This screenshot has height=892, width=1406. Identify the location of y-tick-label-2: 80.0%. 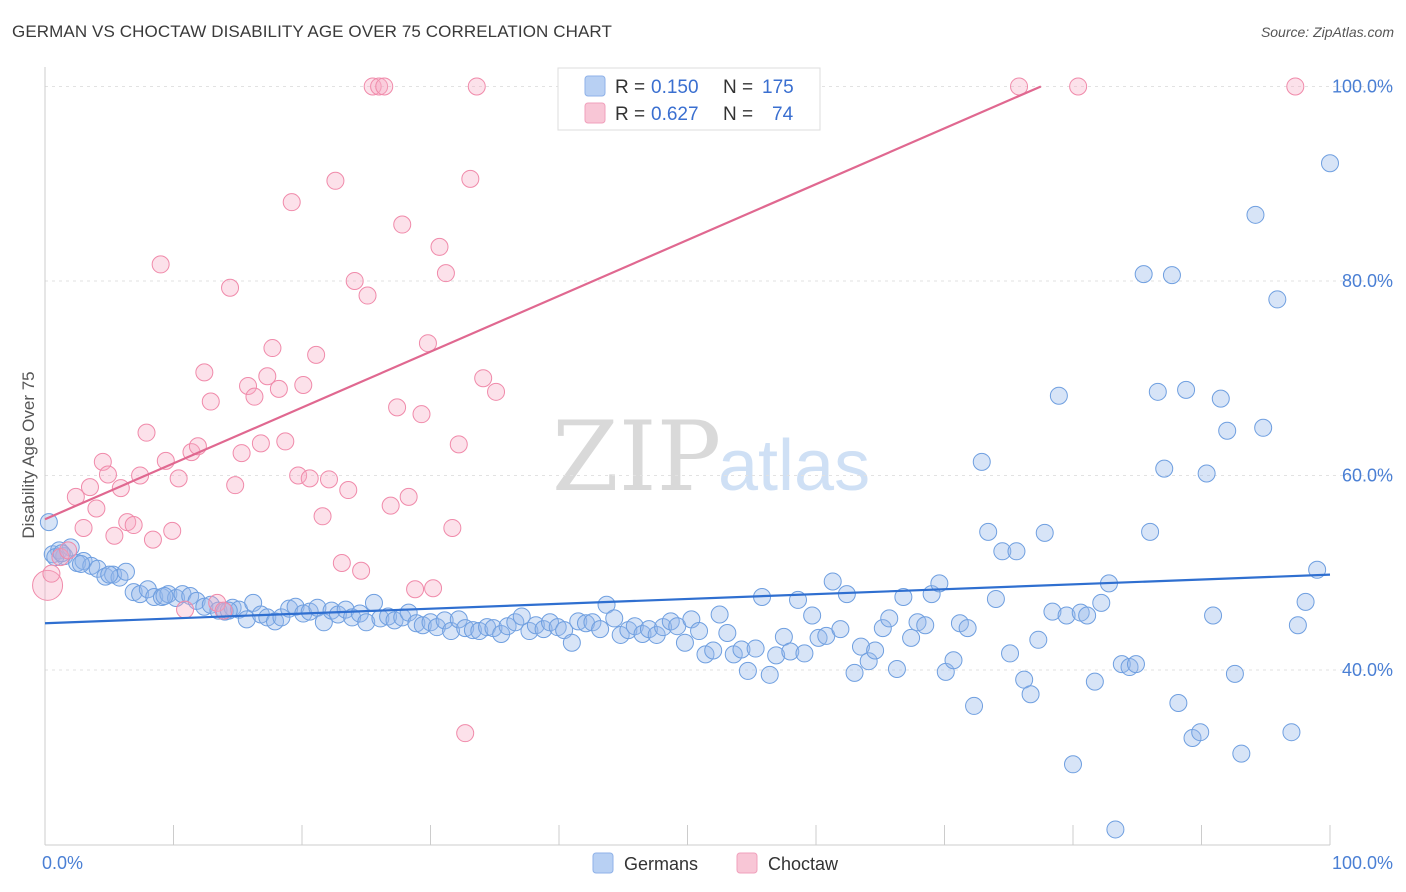
(1367, 281).